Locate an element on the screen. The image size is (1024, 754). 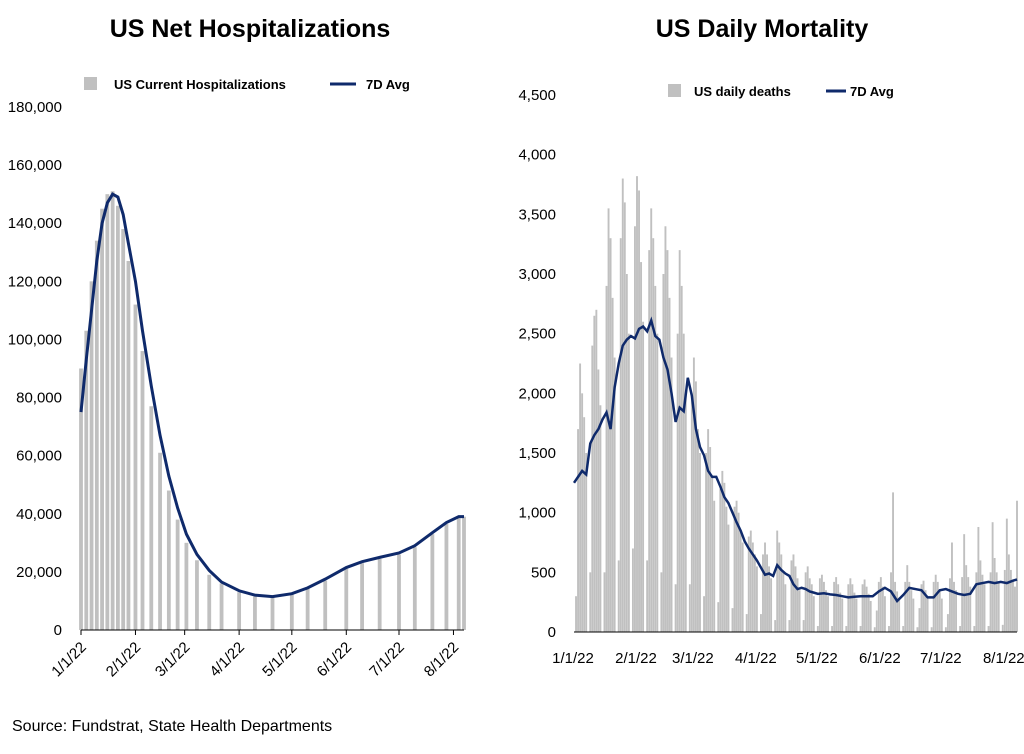
x-tick-label: 4/1/22 is located at coordinates (227, 660).